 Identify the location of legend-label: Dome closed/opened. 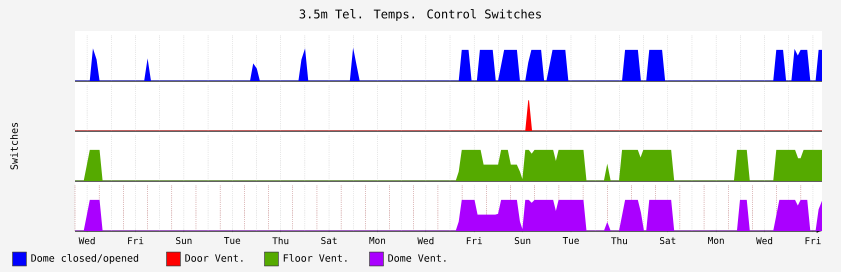
(84, 259).